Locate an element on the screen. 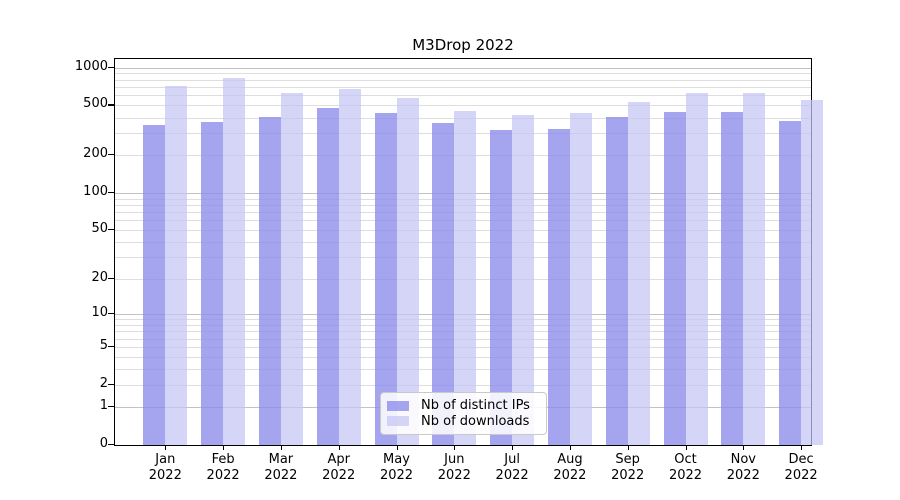 This screenshot has height=500, width=900. x-tick-label: Mar 2022 is located at coordinates (281, 468).